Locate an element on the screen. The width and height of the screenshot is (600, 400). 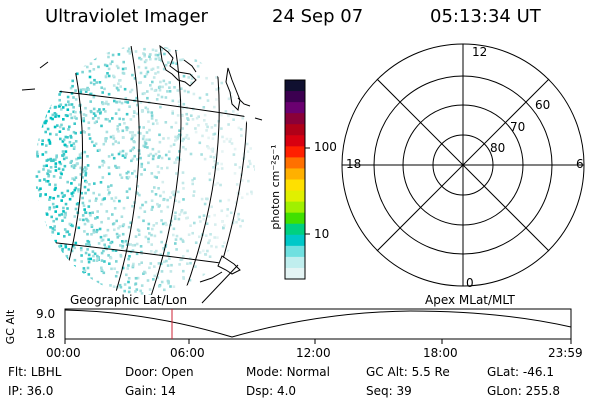
mlt-label-12: 12 is located at coordinates (480, 52).